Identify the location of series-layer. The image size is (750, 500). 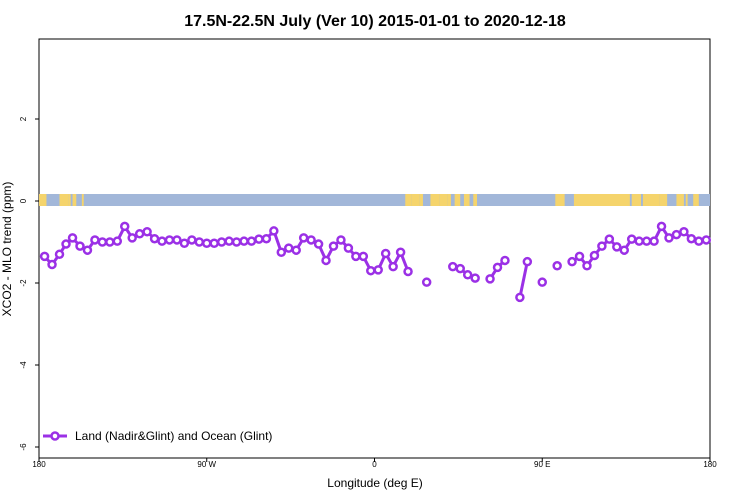
(375, 262).